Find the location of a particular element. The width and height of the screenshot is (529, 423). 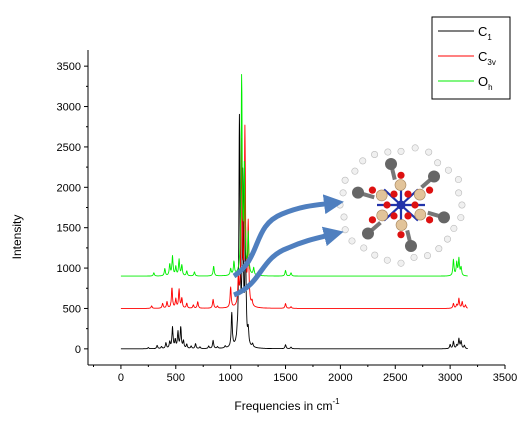

y-tick-label: 3500 is located at coordinates (69, 67).